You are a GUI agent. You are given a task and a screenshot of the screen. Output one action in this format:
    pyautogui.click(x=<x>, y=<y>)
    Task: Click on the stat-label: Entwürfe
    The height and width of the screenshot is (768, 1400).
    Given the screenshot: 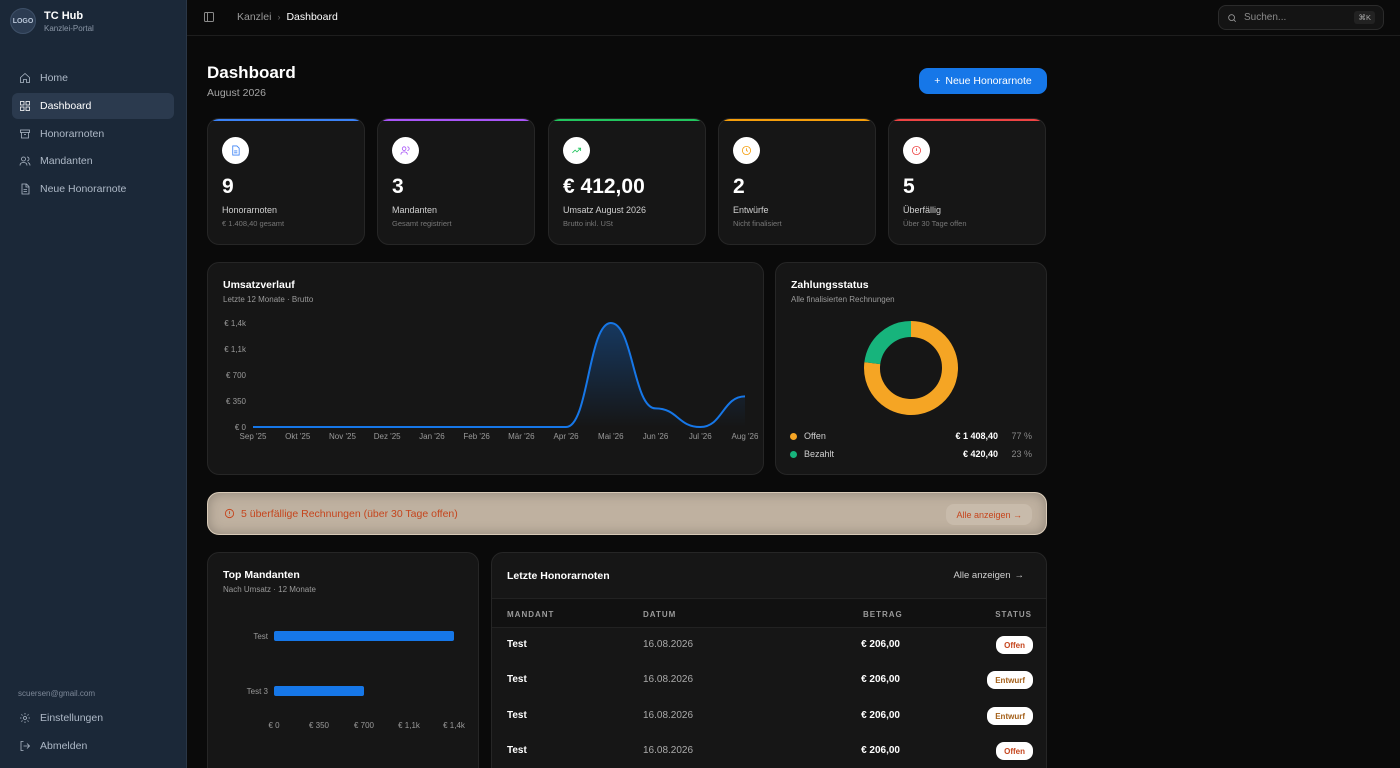 What is the action you would take?
    pyautogui.click(x=751, y=210)
    